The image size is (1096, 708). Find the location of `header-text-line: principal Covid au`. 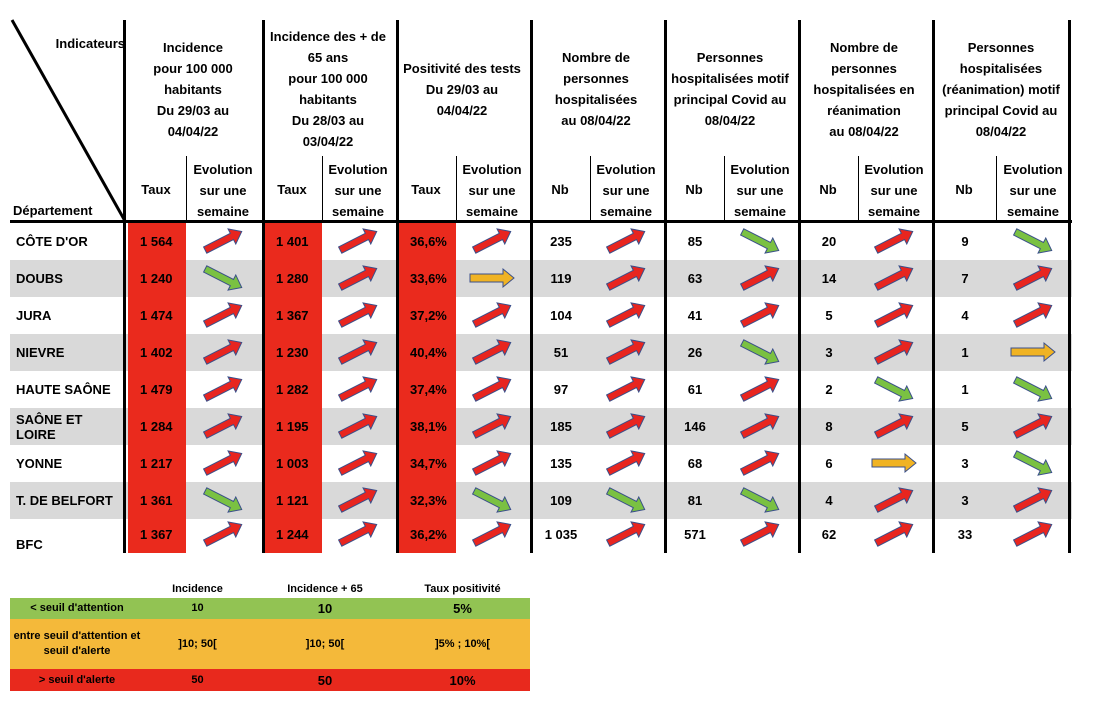

header-text-line: principal Covid au is located at coordinates (1001, 110).